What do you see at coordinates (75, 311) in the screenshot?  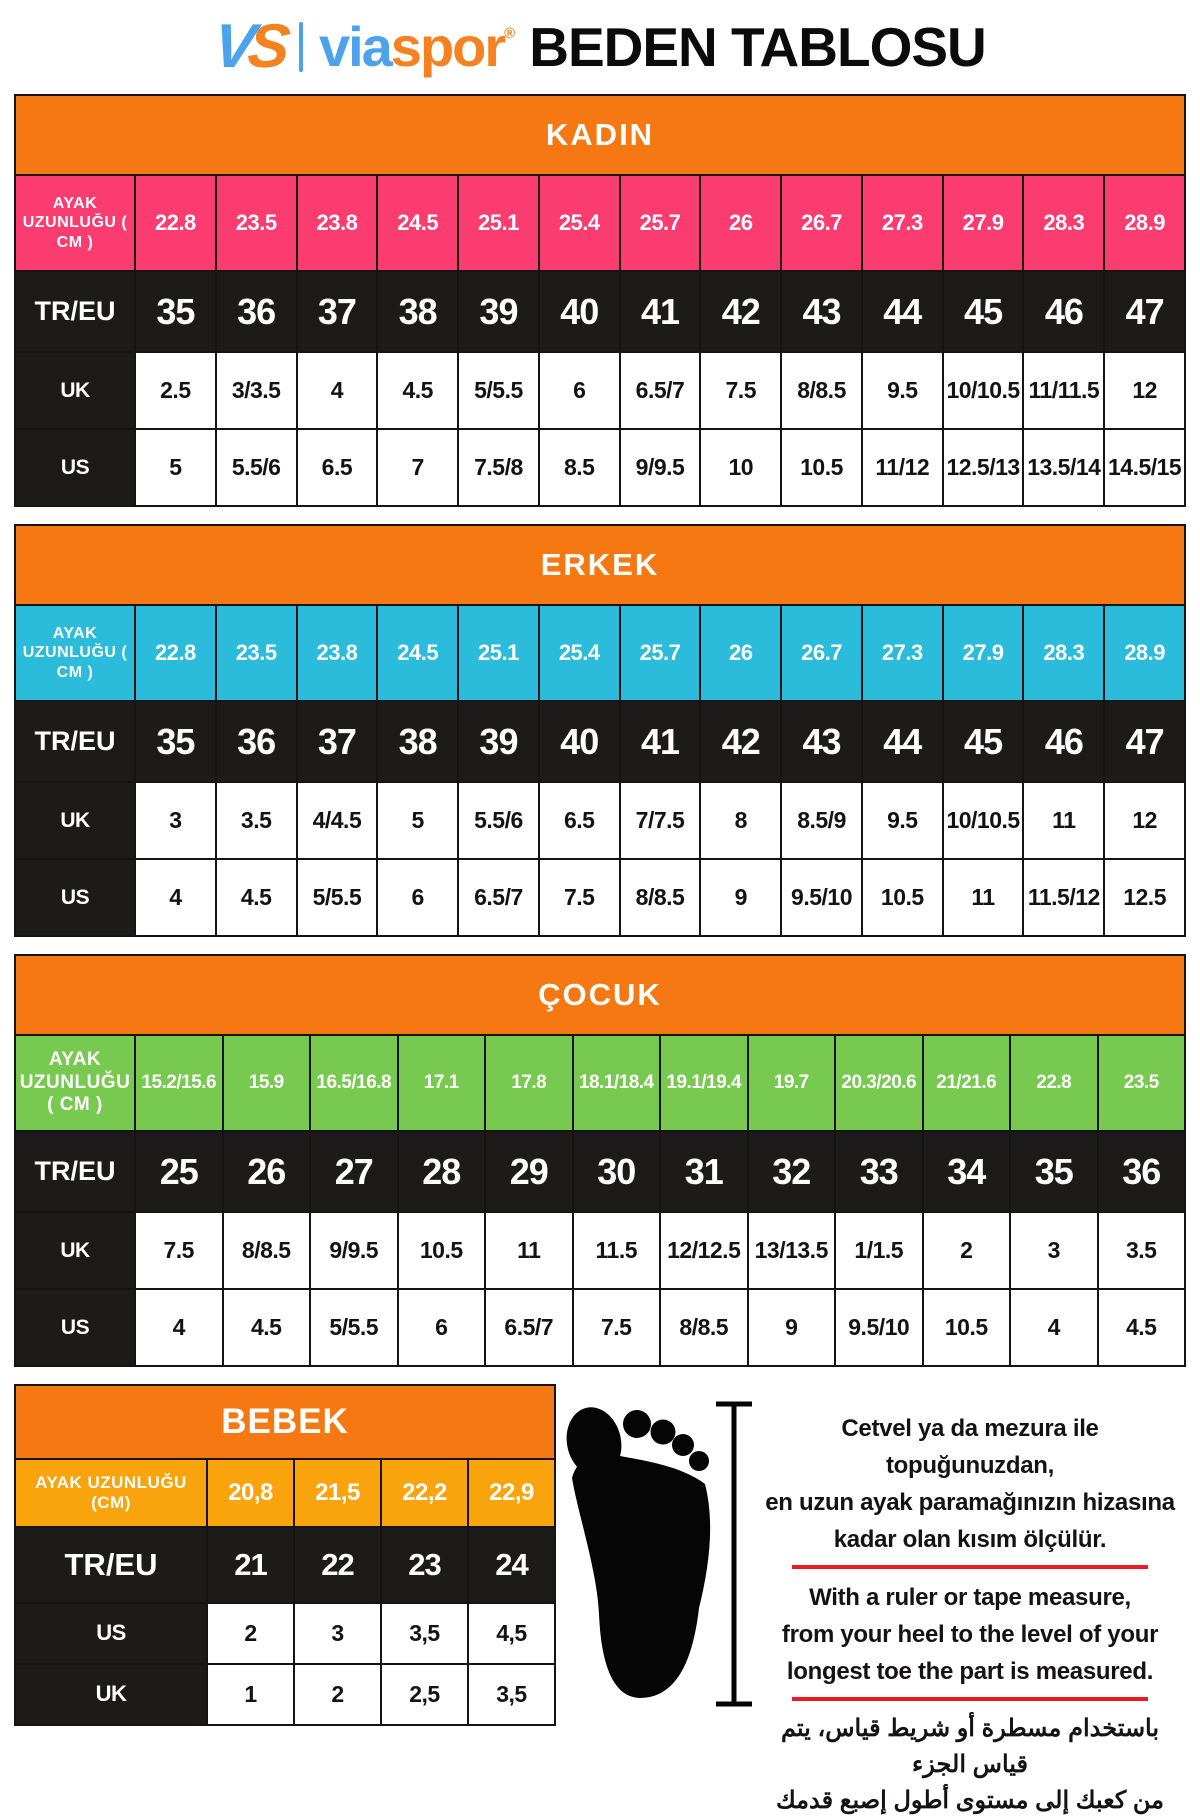 I see `kadin-tr-eu-row-label: TR/EU` at bounding box center [75, 311].